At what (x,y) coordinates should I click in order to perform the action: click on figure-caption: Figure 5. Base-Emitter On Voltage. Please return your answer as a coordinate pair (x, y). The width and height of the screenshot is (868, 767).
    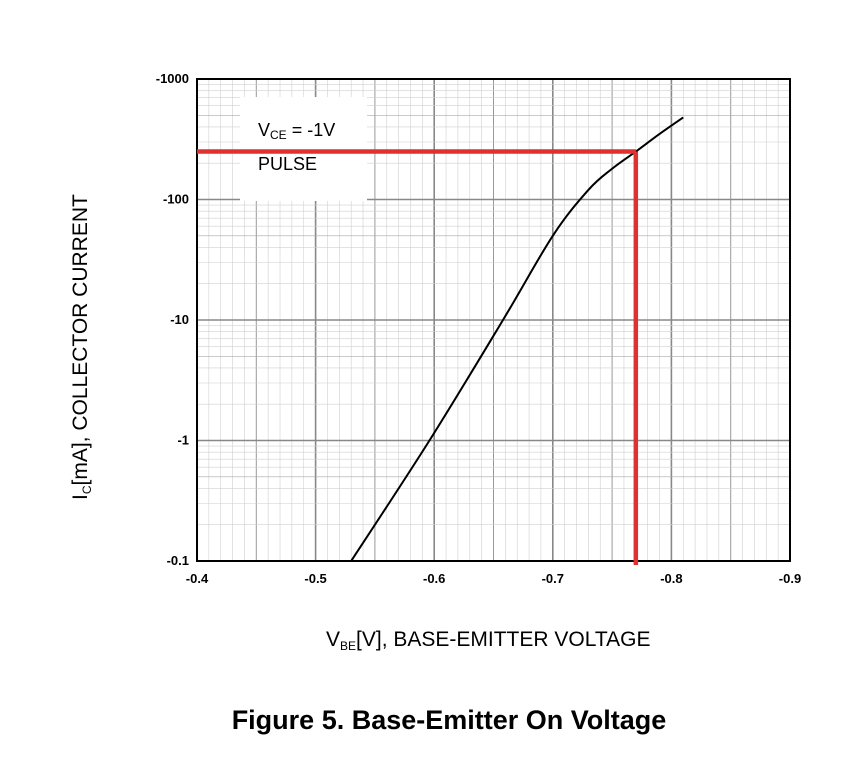
    Looking at the image, I should click on (449, 720).